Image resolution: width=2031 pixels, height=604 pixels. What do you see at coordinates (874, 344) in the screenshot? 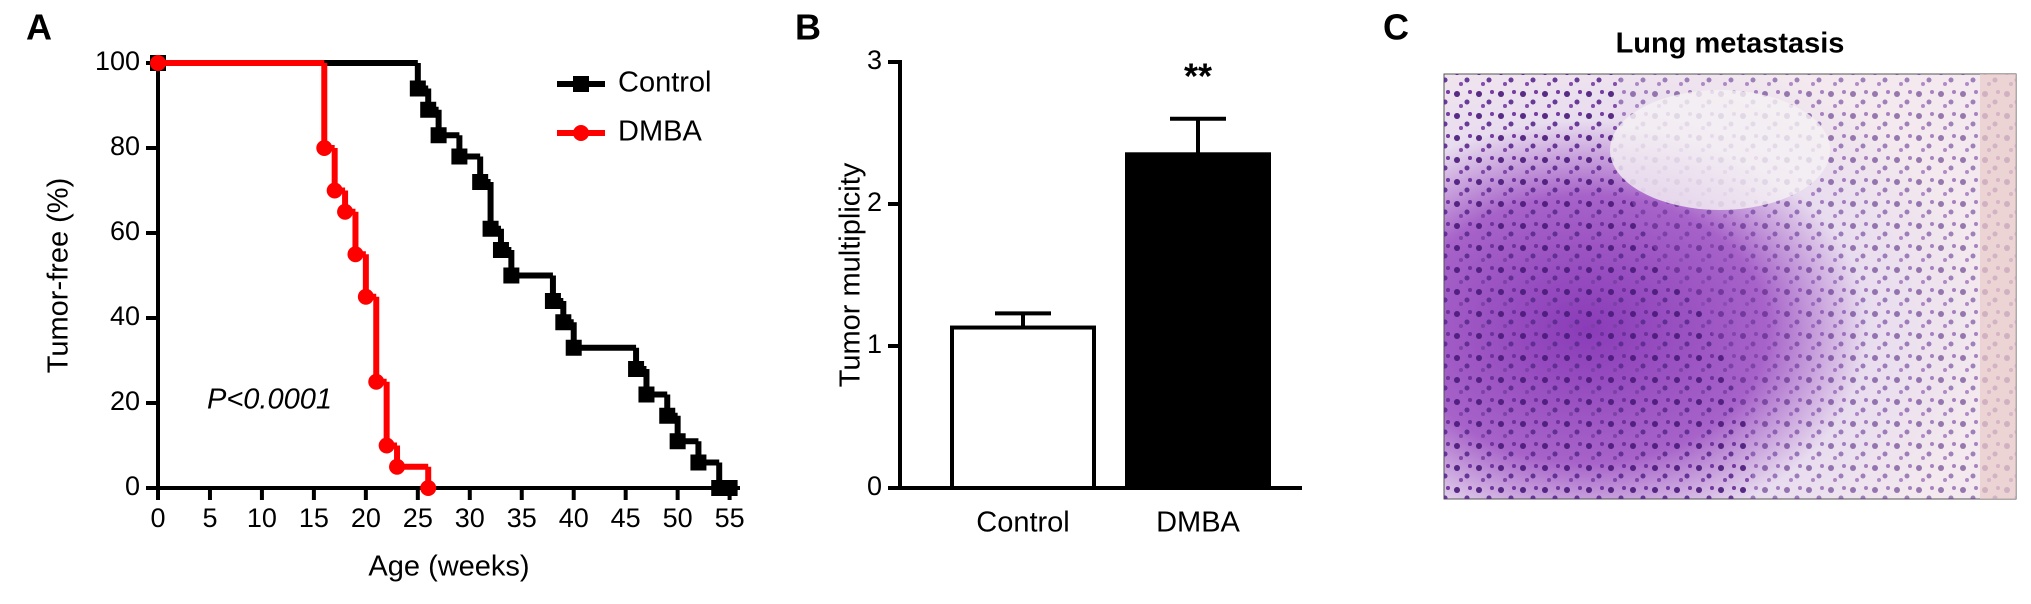
I see `y-tick-label: 1` at bounding box center [874, 344].